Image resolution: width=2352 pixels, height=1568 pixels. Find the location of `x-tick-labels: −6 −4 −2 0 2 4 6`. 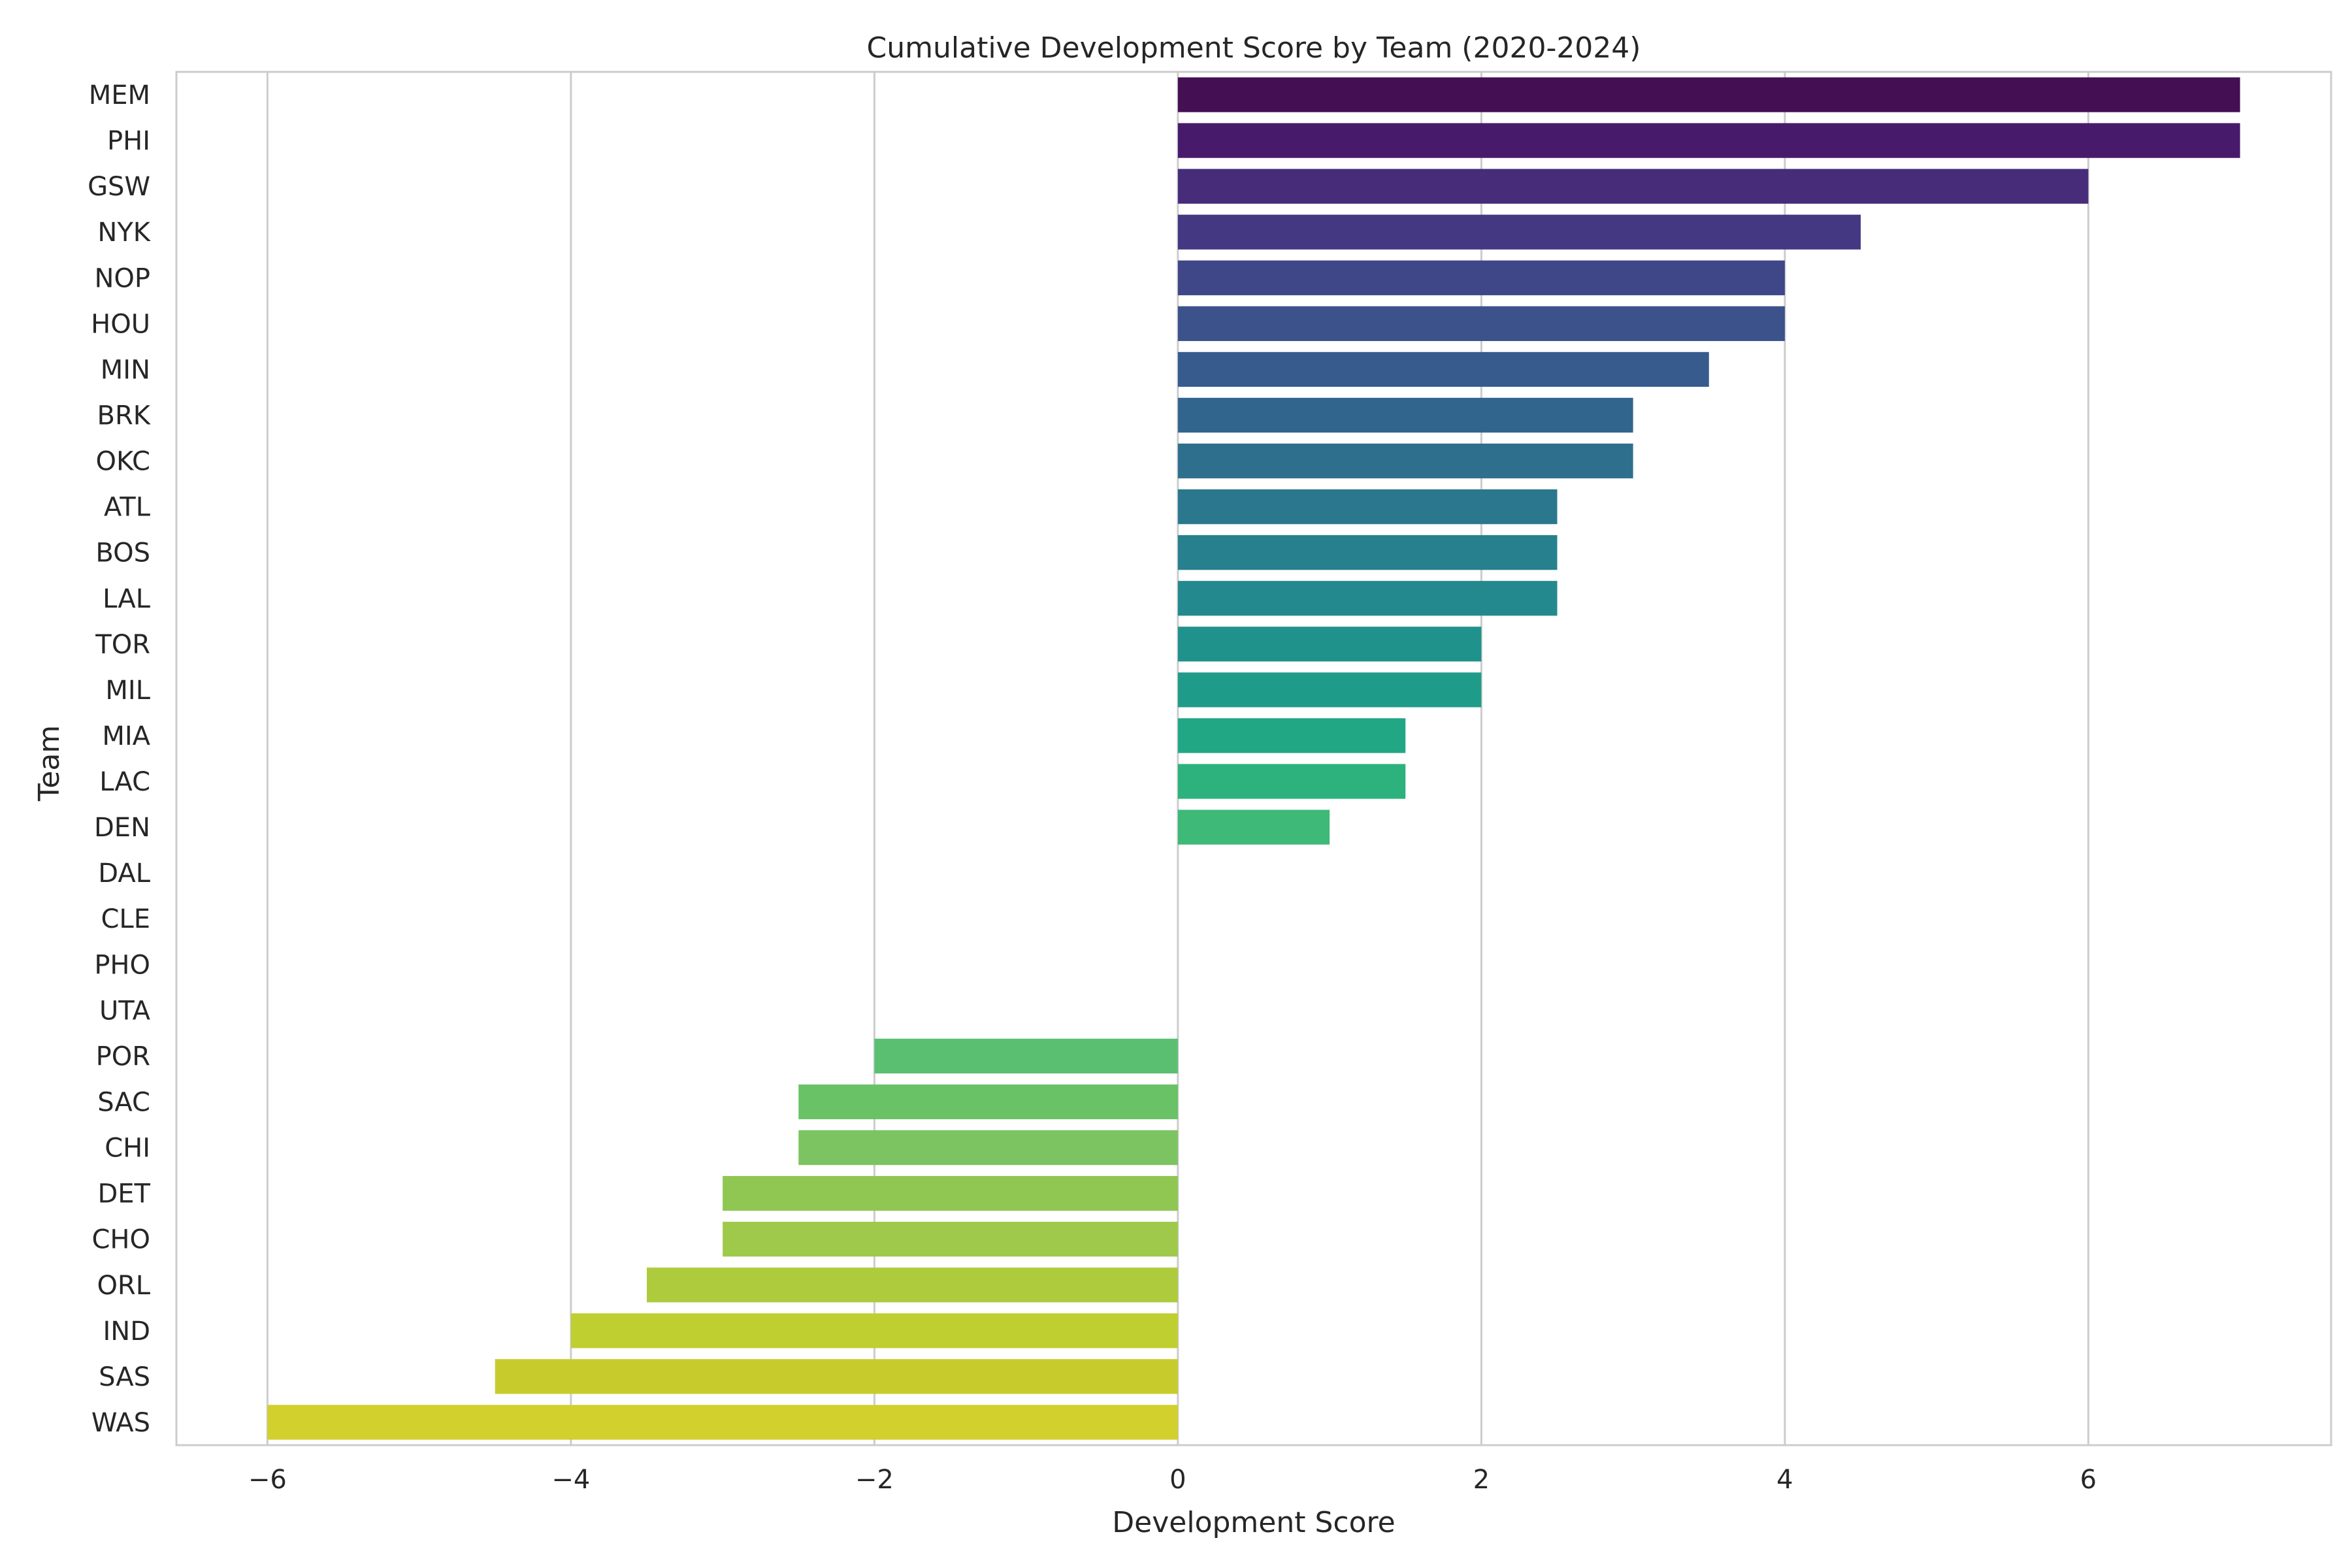

x-tick-labels: −6 −4 −2 0 2 4 6 is located at coordinates (1172, 1480).